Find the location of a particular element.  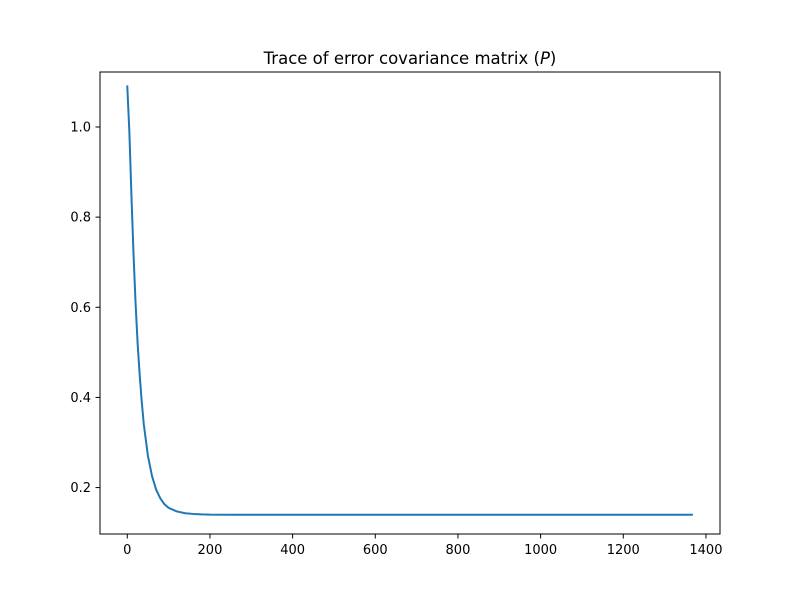

y-tick-label: 0.4 is located at coordinates (80, 398).